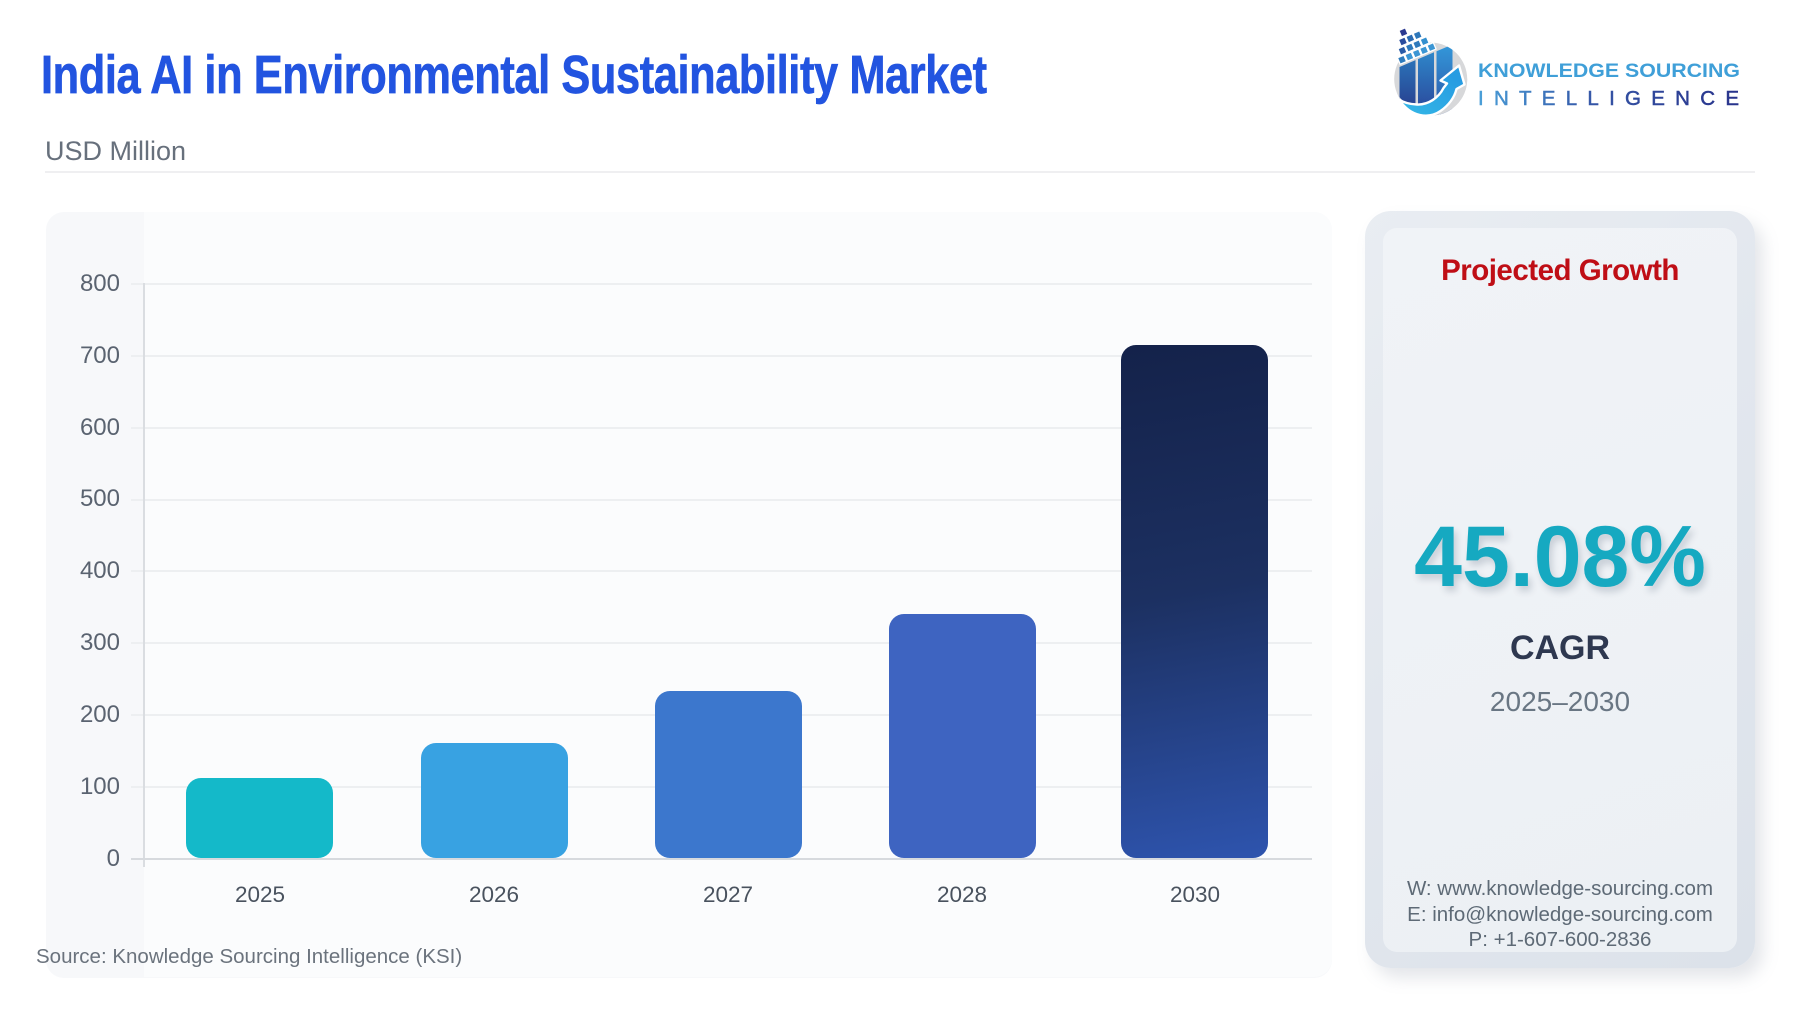 Image resolution: width=1800 pixels, height=1012 pixels. Describe the element at coordinates (1609, 71) in the screenshot. I see `svg-text: KNOWLEDGE SOURCING` at that location.